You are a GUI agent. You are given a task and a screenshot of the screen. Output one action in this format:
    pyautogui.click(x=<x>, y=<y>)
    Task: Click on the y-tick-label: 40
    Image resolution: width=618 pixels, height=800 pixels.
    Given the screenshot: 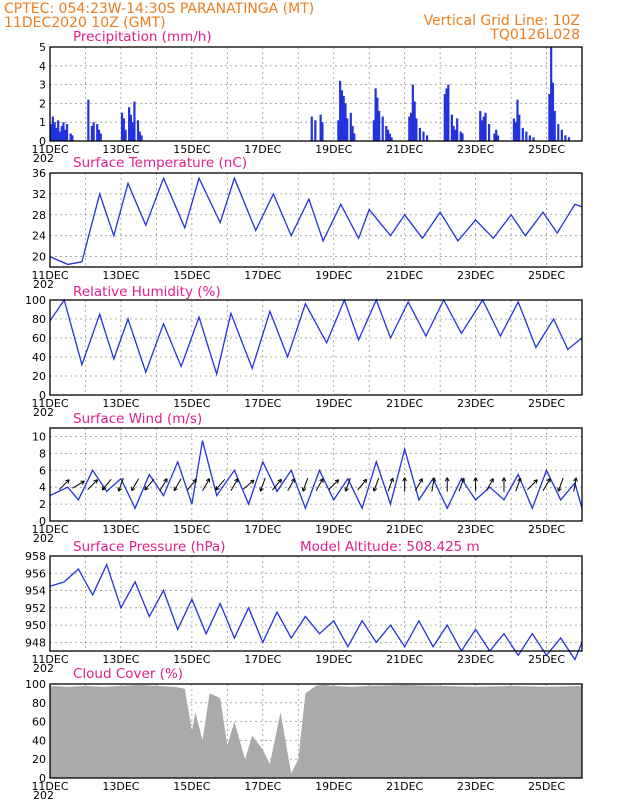 What is the action you would take?
    pyautogui.click(x=39, y=357)
    